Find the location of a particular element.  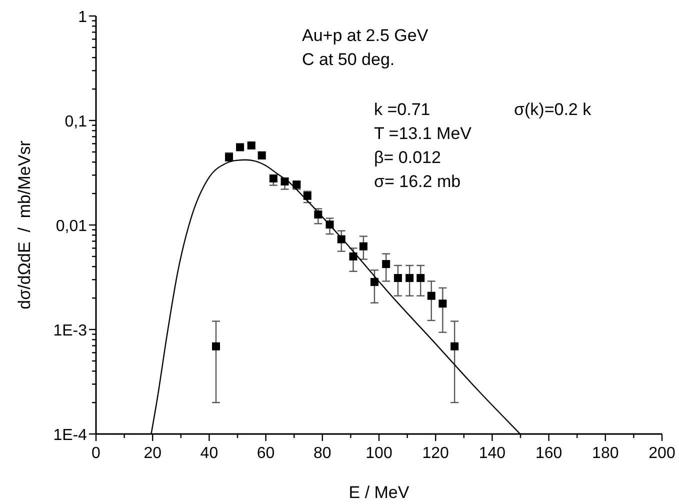

annotation: T =13.1 MeV is located at coordinates (423, 133).